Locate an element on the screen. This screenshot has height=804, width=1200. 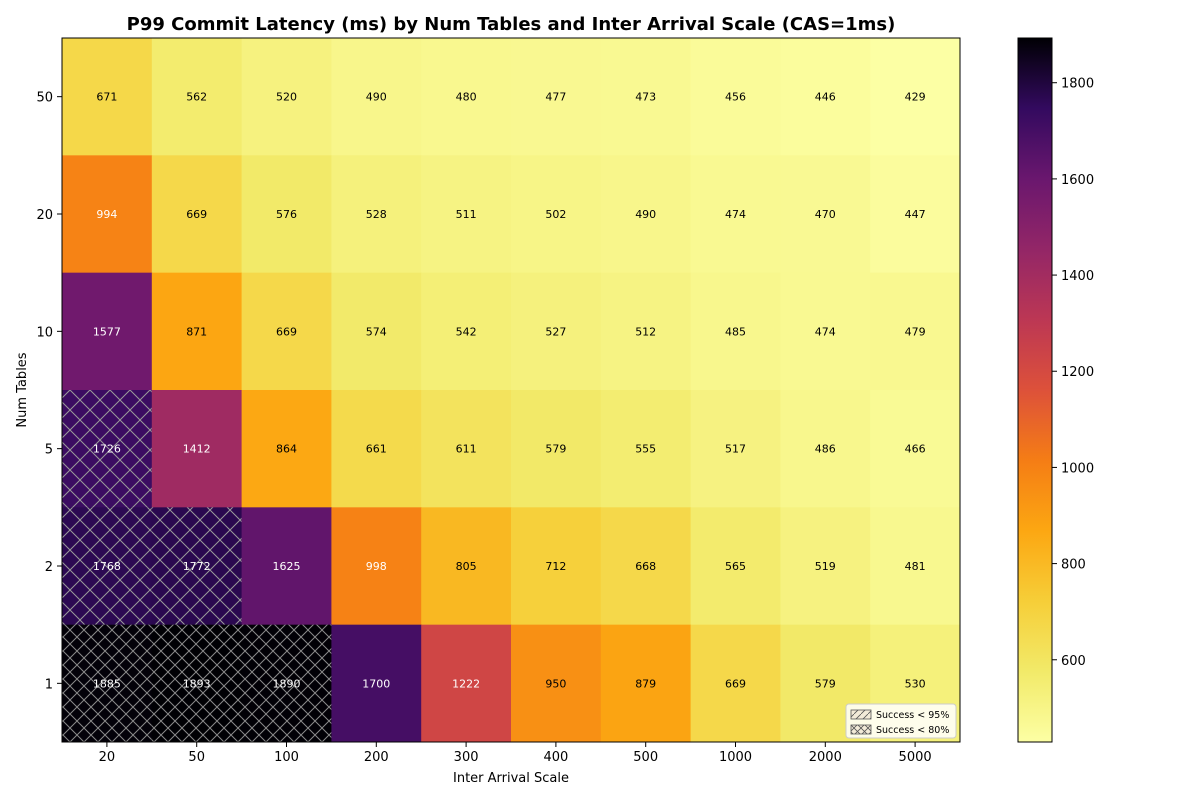
cell-value-label: 527 is located at coordinates (555, 331).